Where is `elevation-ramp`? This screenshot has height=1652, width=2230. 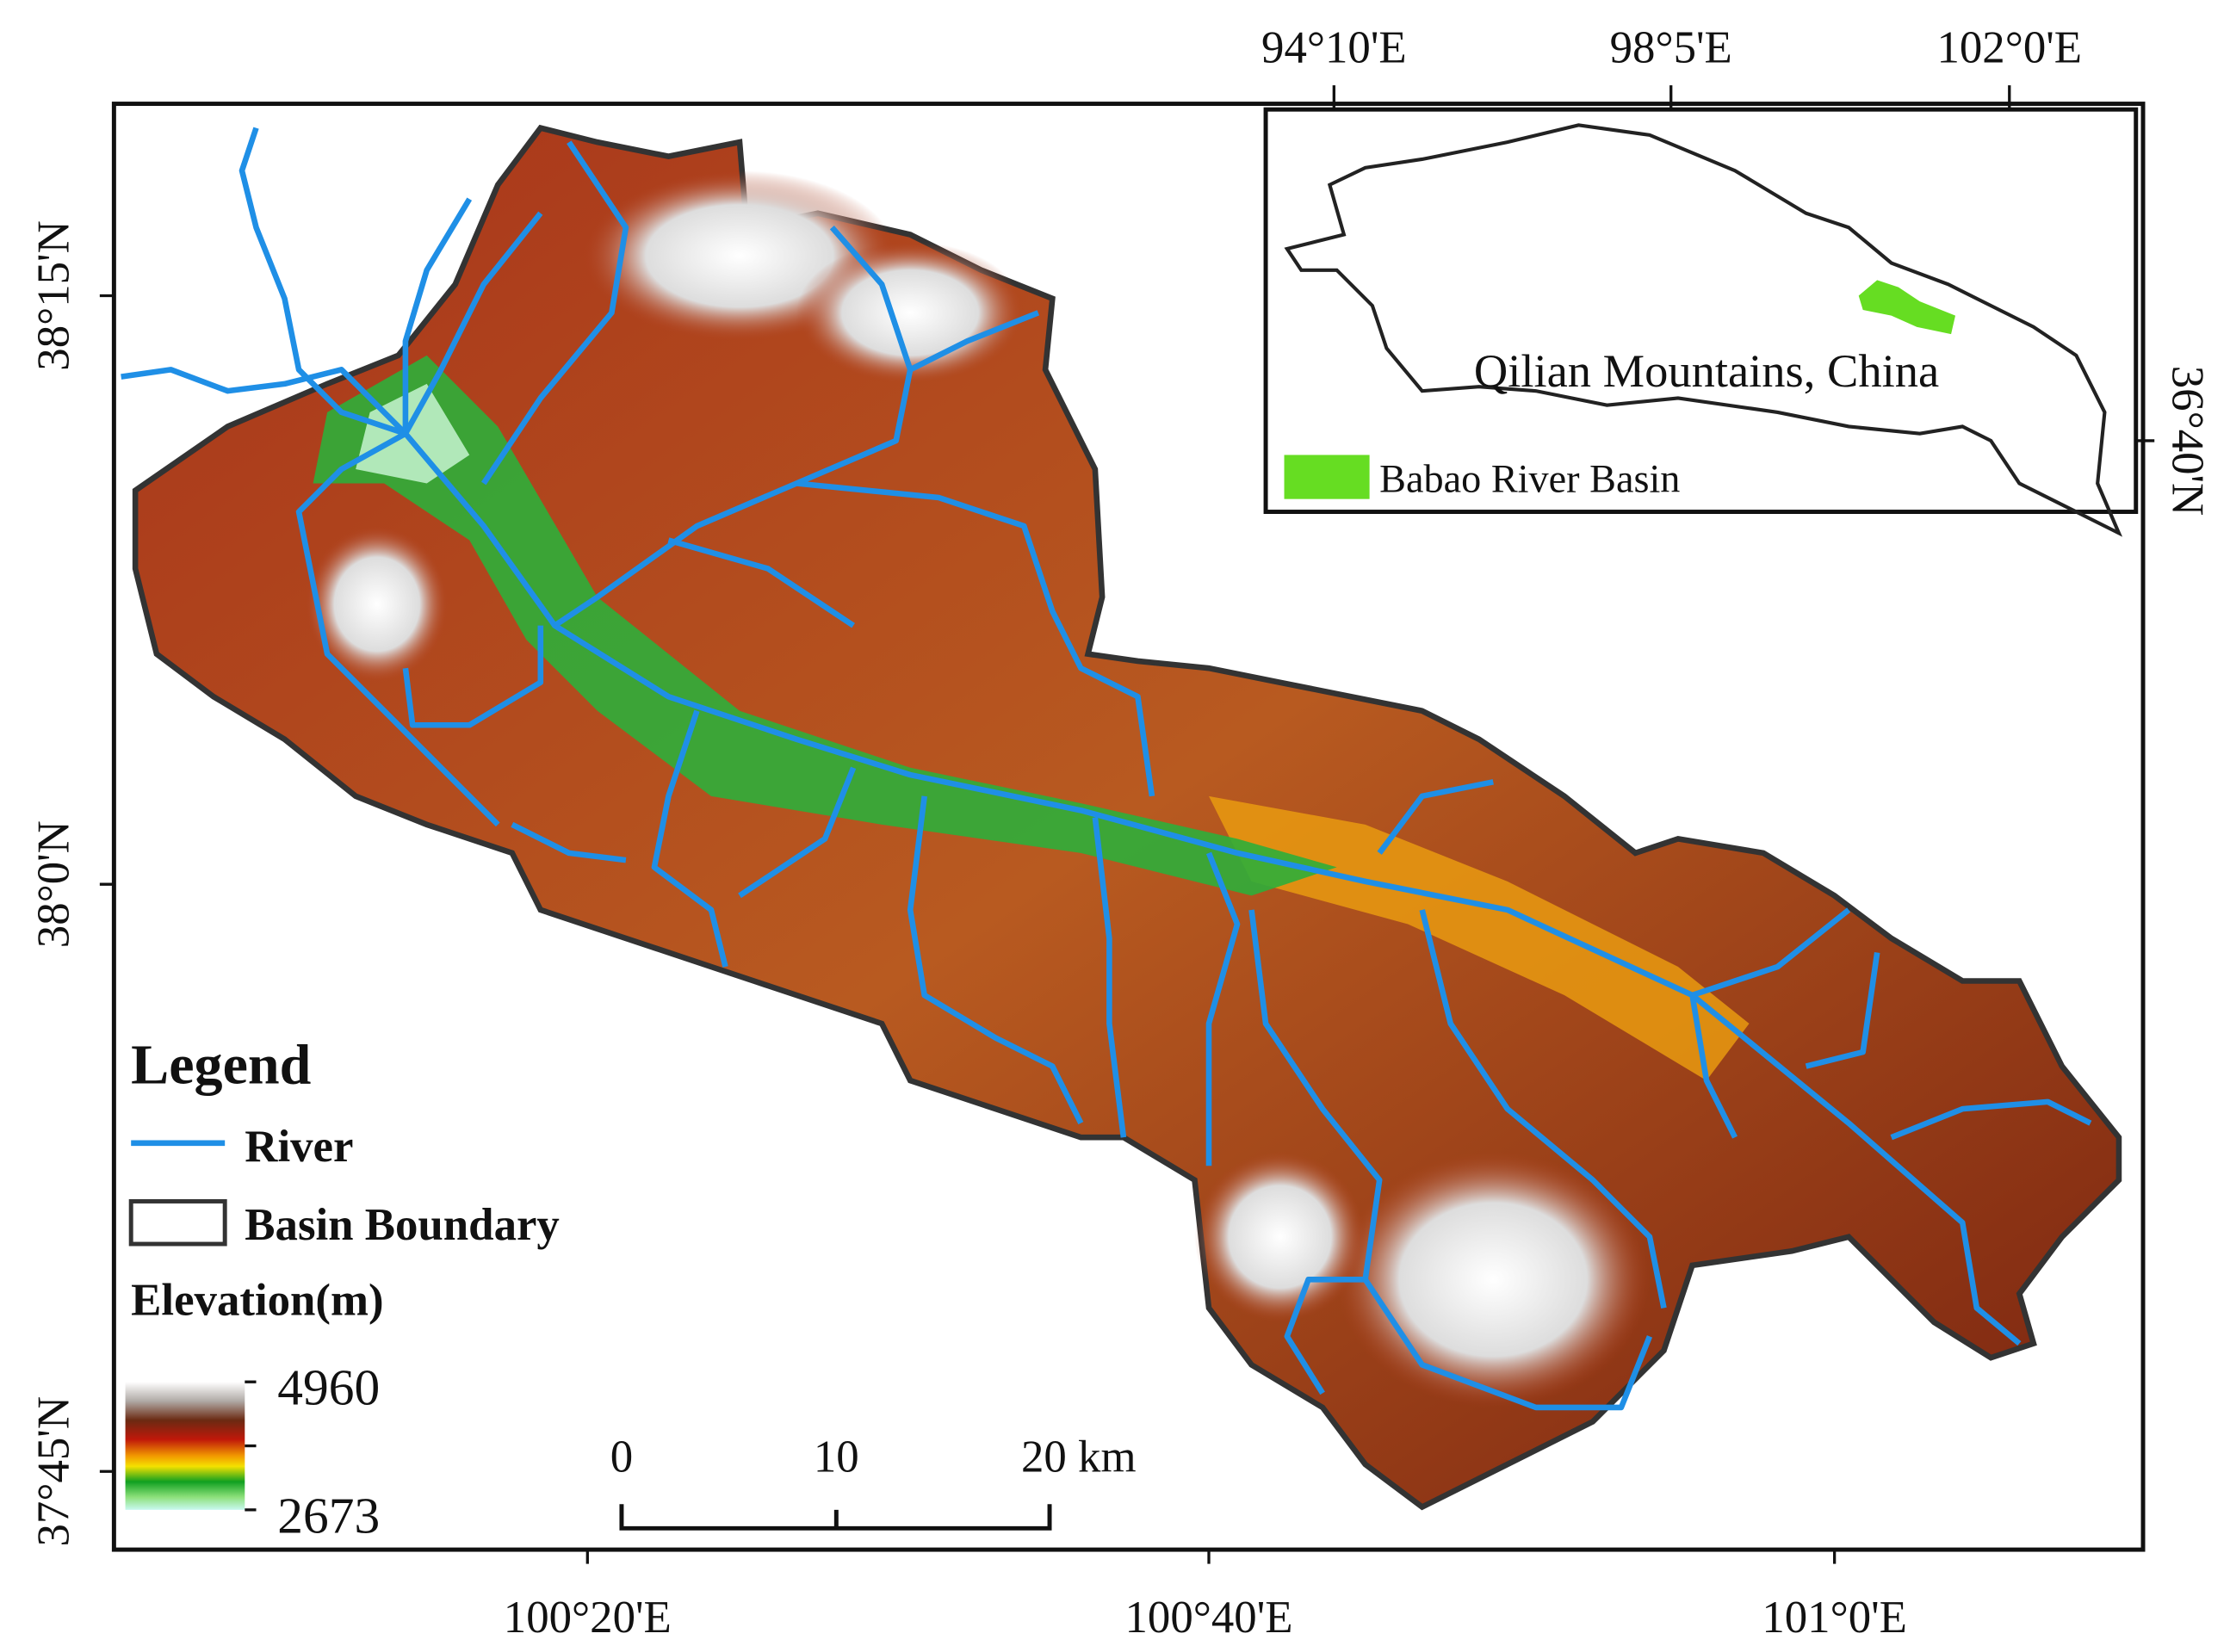
elevation-ramp is located at coordinates (185, 1446).